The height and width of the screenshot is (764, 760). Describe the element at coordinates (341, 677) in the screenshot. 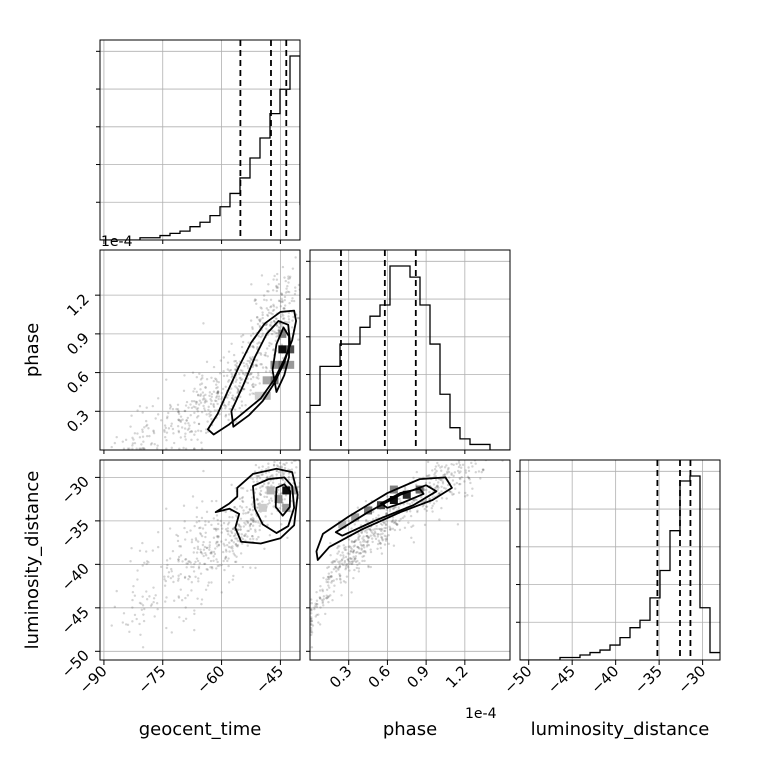

I see `x-tick-label: 0.3` at that location.